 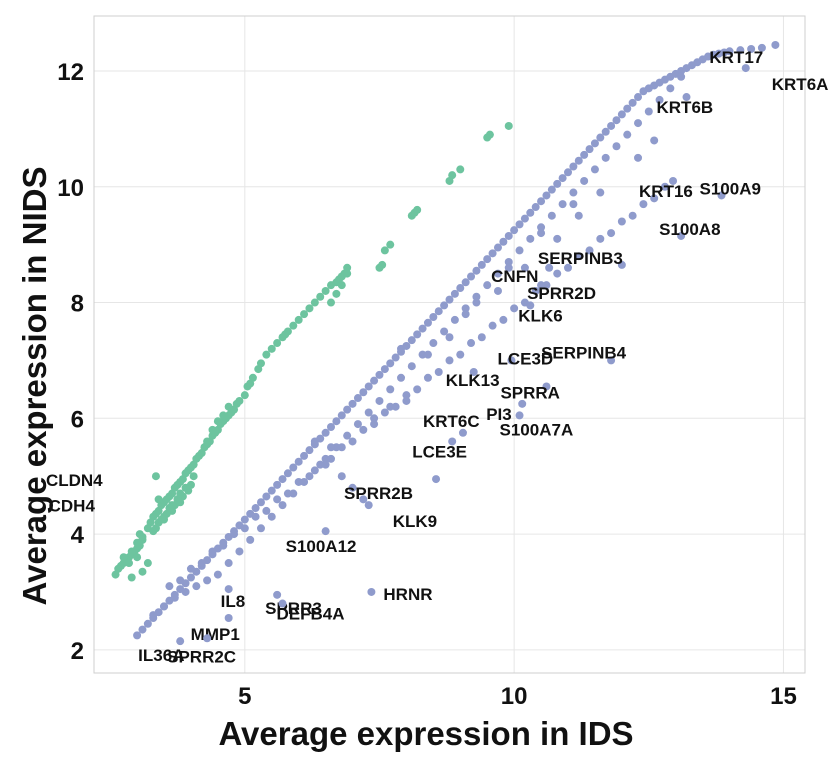 I want to click on labeled-point-sprr2c, so click(x=207, y=638).